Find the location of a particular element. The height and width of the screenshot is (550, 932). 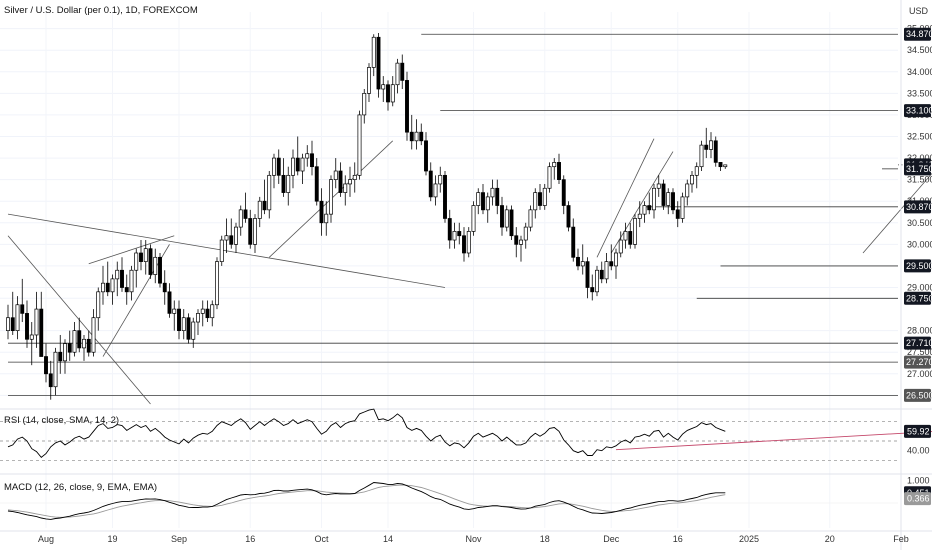

time-tick-label: 20 is located at coordinates (830, 539).